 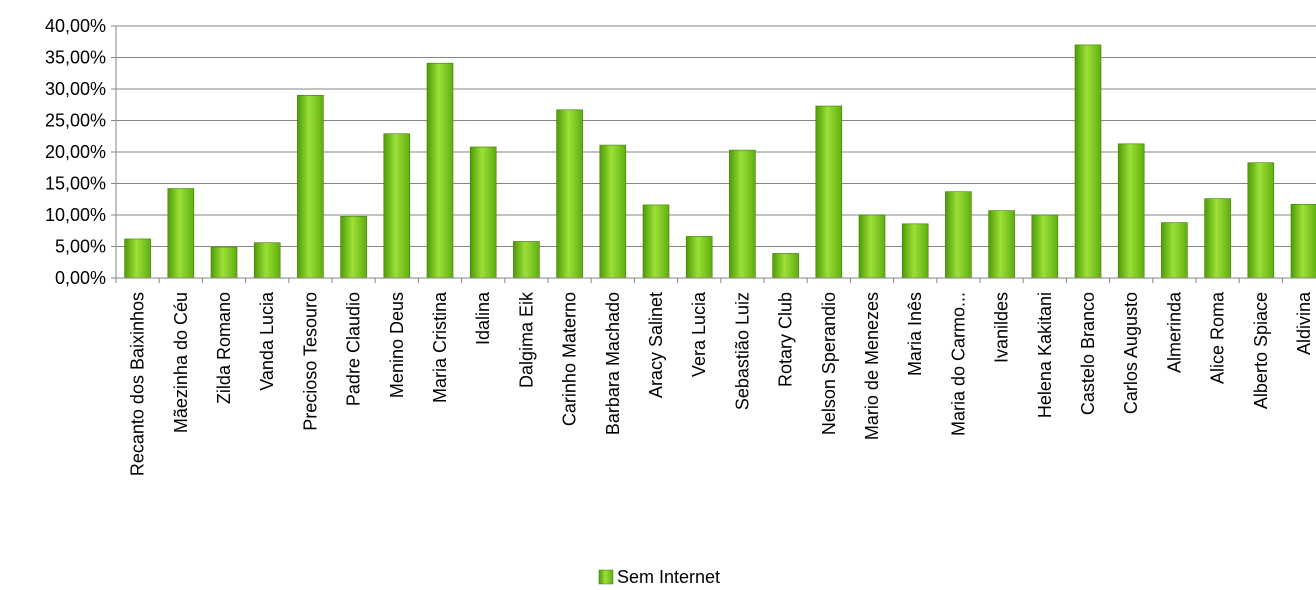 I want to click on x-tick-label: Zilda Romano, so click(x=224, y=348).